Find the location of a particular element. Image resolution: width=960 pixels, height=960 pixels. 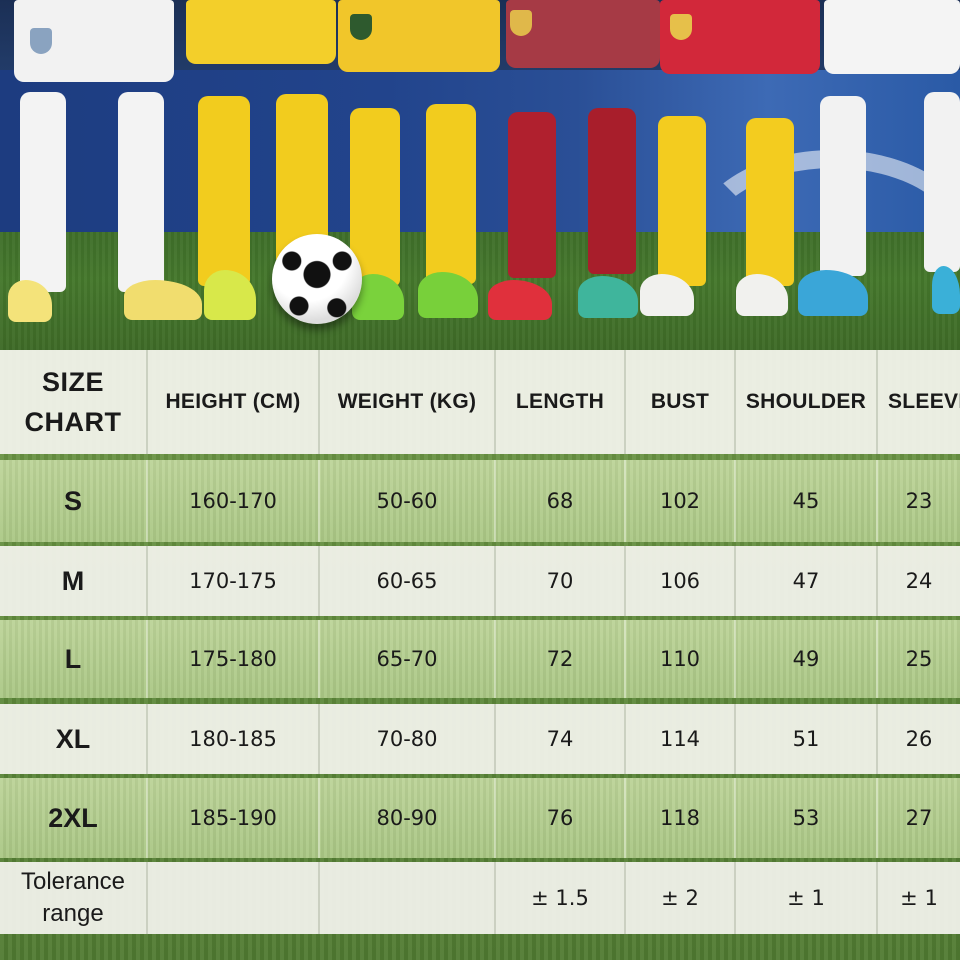

tolerance-label-line1: Tolerance is located at coordinates (73, 881).